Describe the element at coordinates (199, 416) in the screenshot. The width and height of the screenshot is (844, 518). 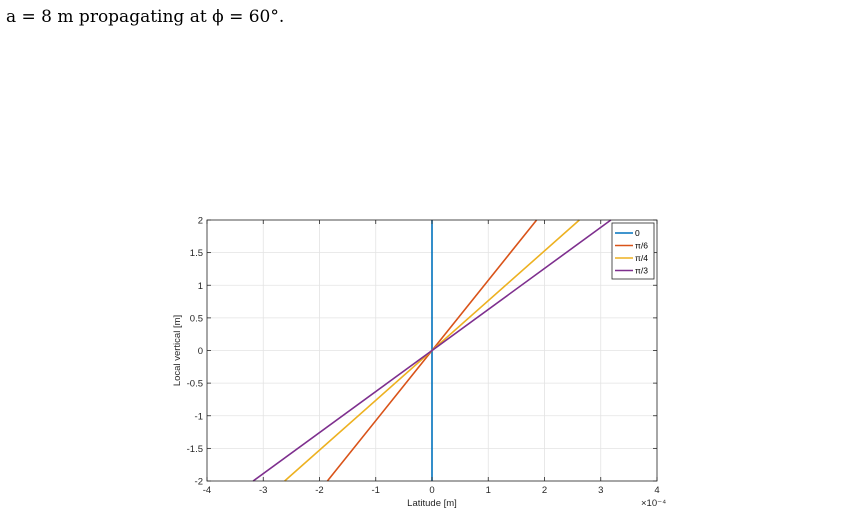
I see `y-tick-label: -1` at that location.